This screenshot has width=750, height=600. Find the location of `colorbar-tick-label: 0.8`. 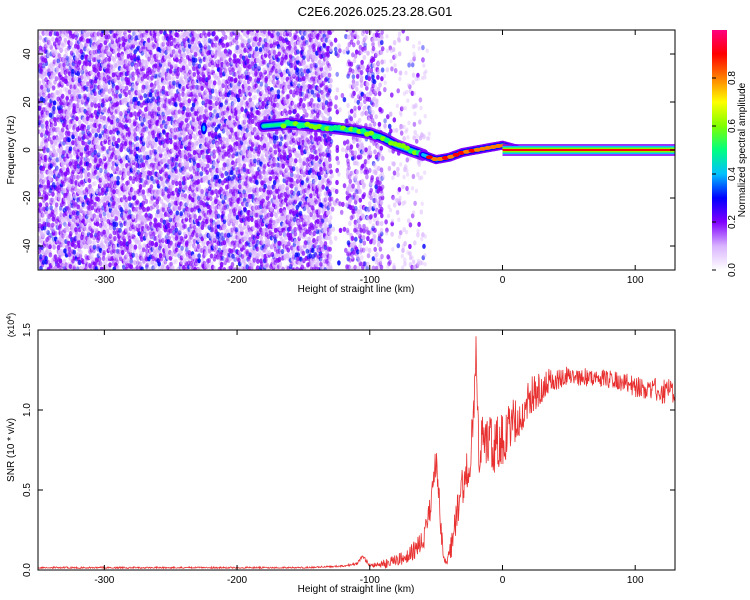

colorbar-tick-label: 0.8 is located at coordinates (732, 78).